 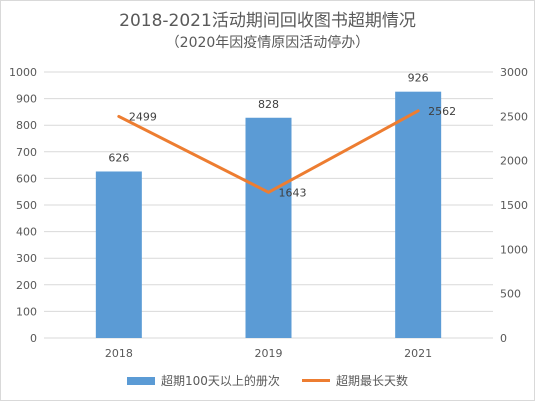 I want to click on legend-bar-swatch, so click(x=141, y=380).